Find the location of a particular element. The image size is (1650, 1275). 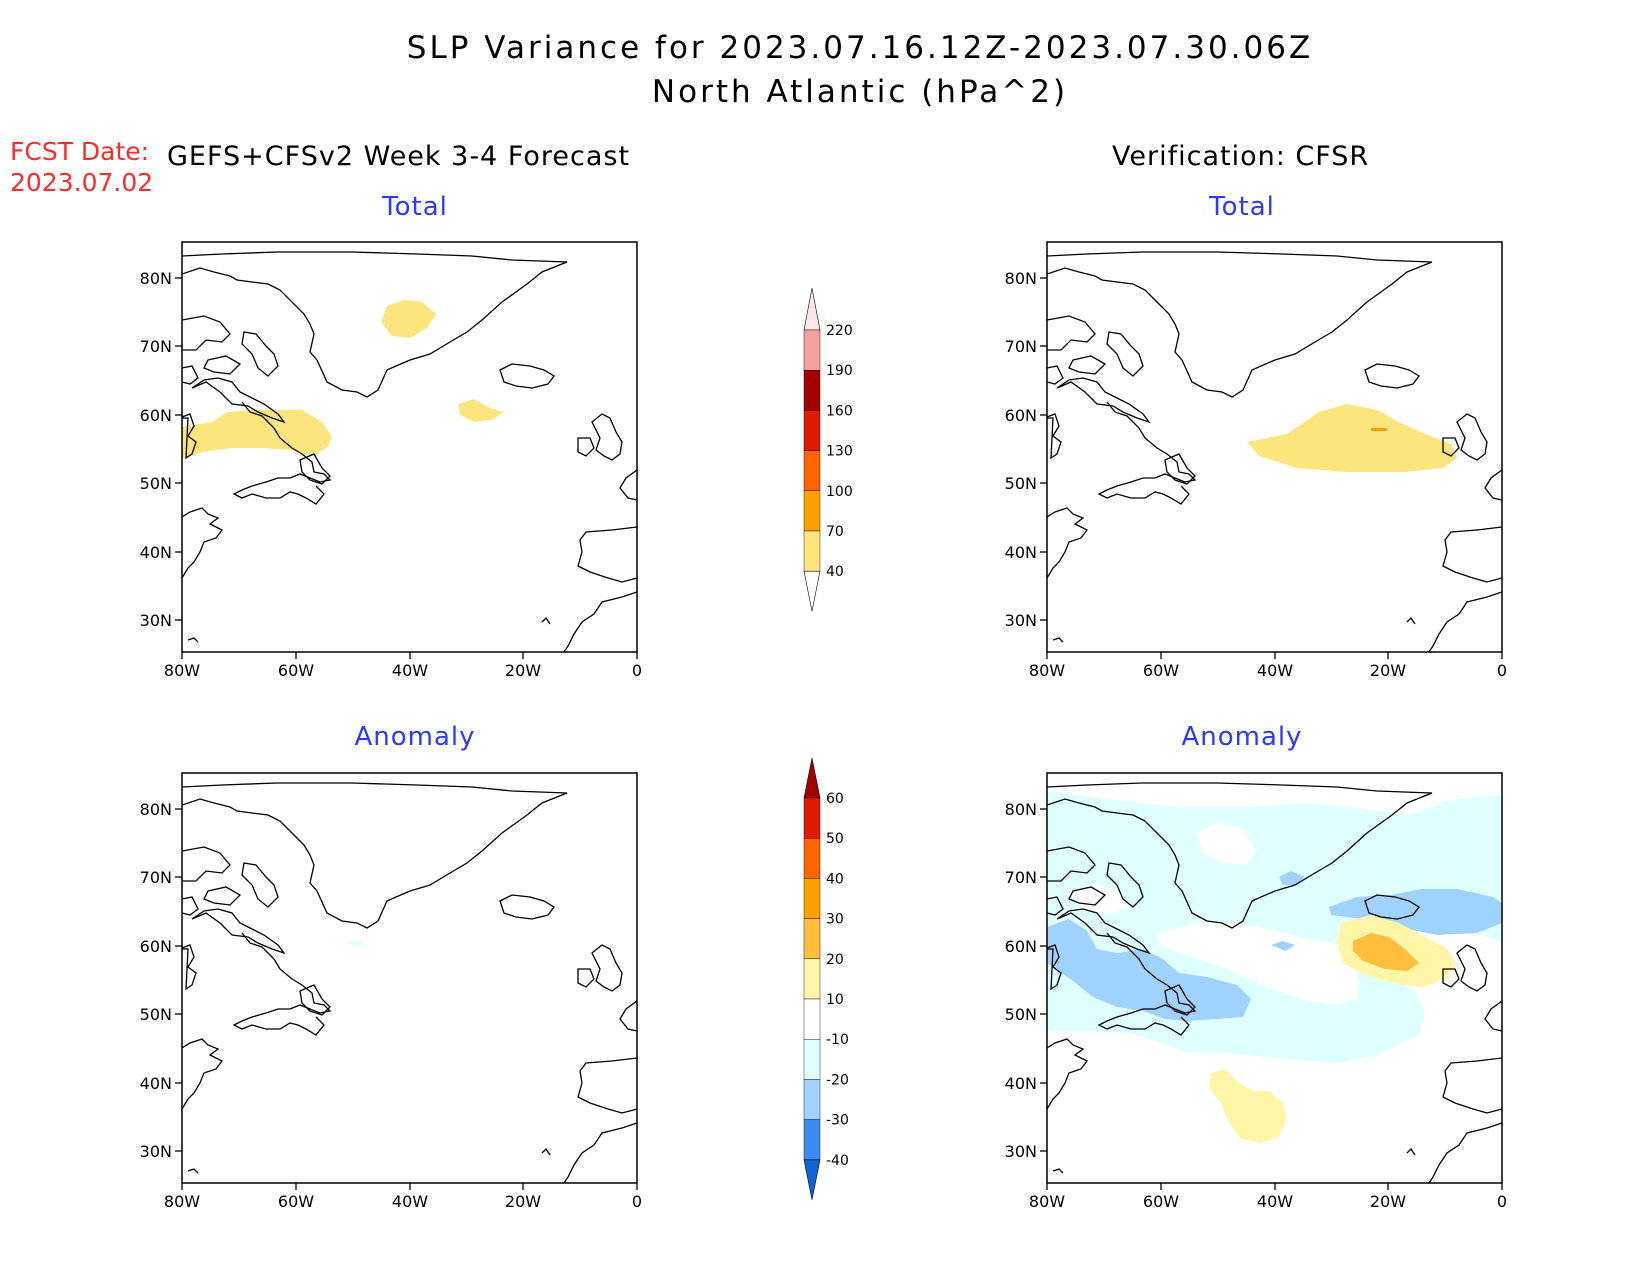

colorbar-label: 10 is located at coordinates (835, 1000).